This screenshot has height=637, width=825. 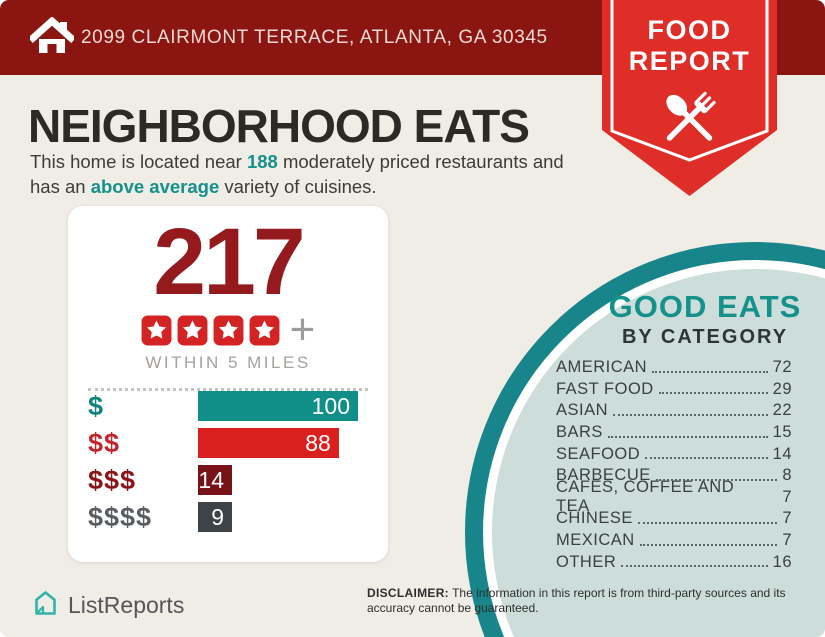 I want to click on list-item: CAFES, COFFEE AND TEA 7, so click(x=674, y=496).